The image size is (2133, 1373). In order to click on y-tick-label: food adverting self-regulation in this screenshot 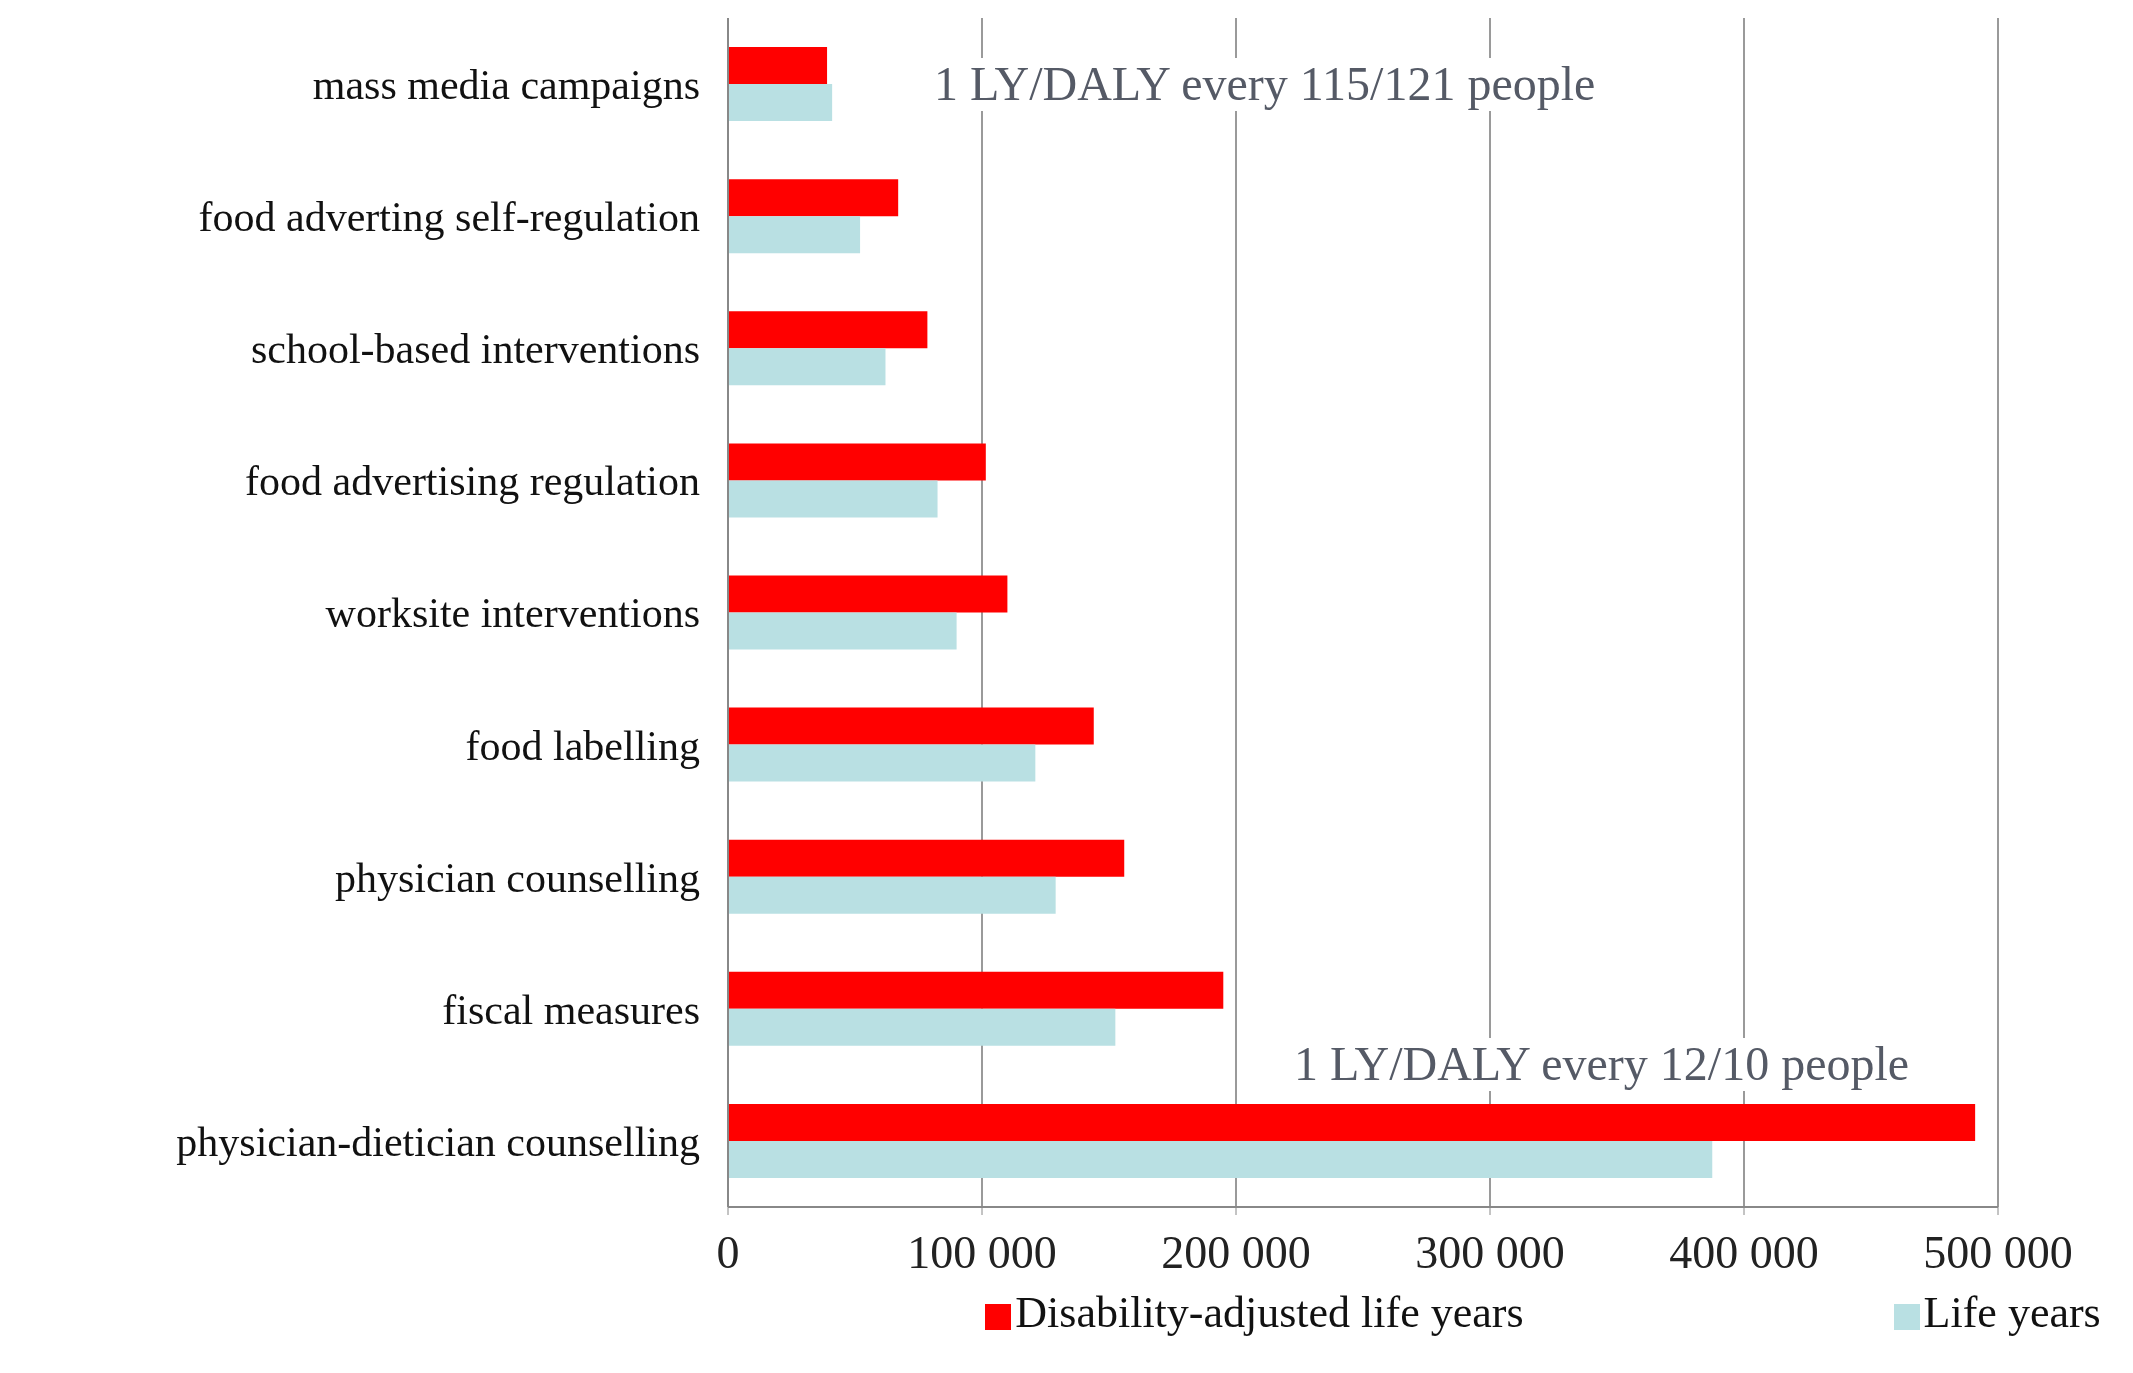, I will do `click(449, 217)`.